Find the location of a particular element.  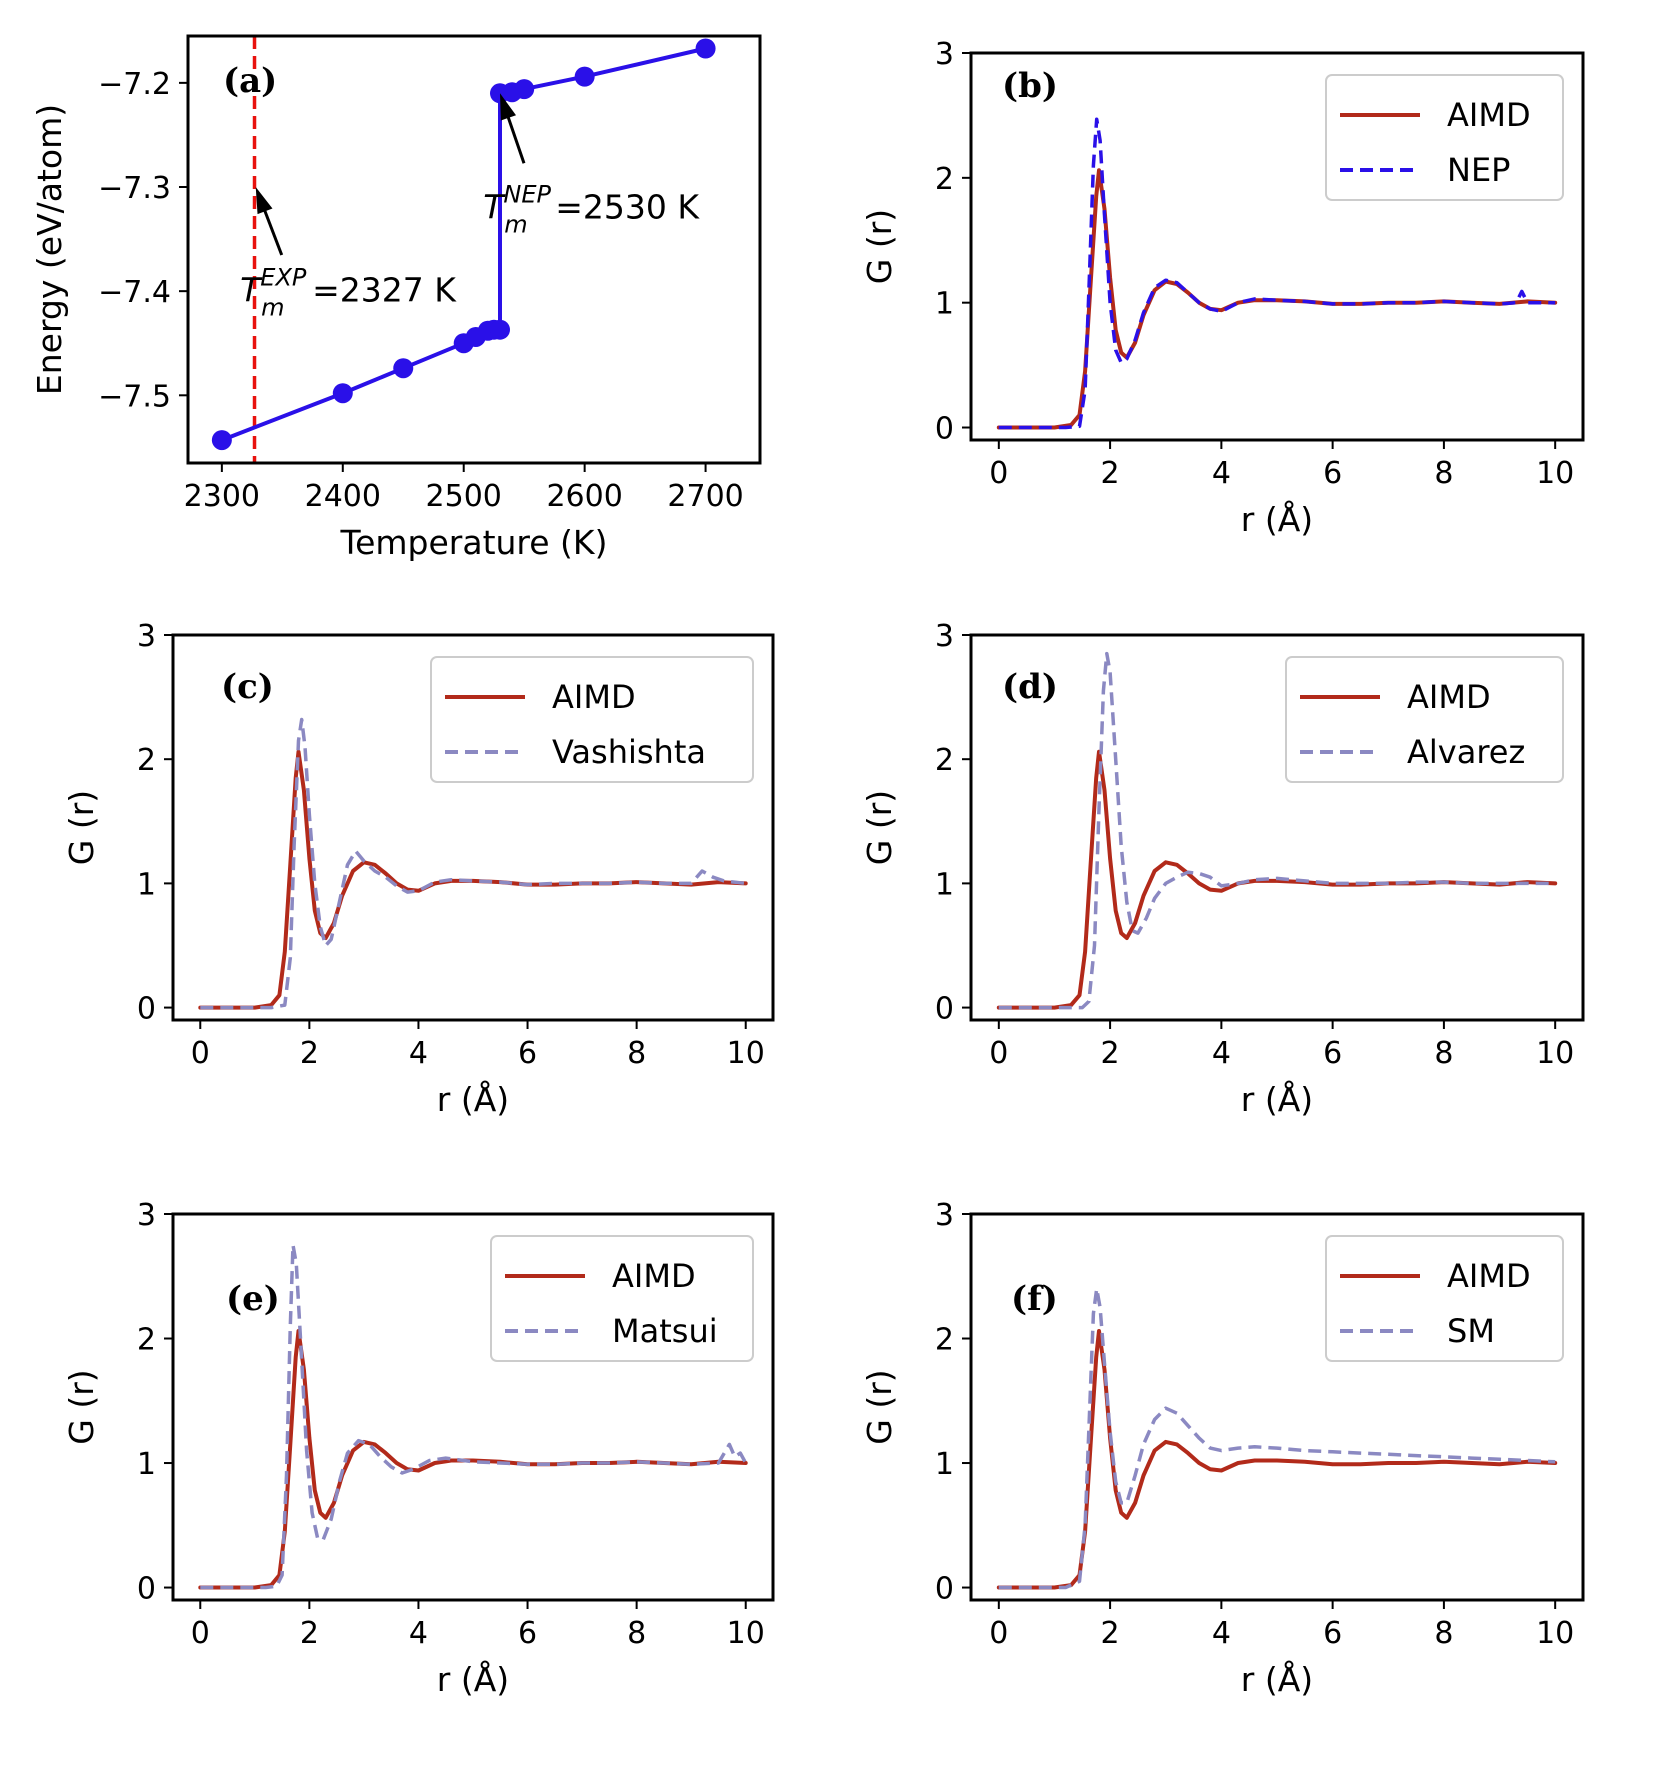

panel-b: 0 2 4 6 8 10 0 1 2 3 r (Å) G (r) (b) AIMD NEP is located at coordinates (1222, 288).